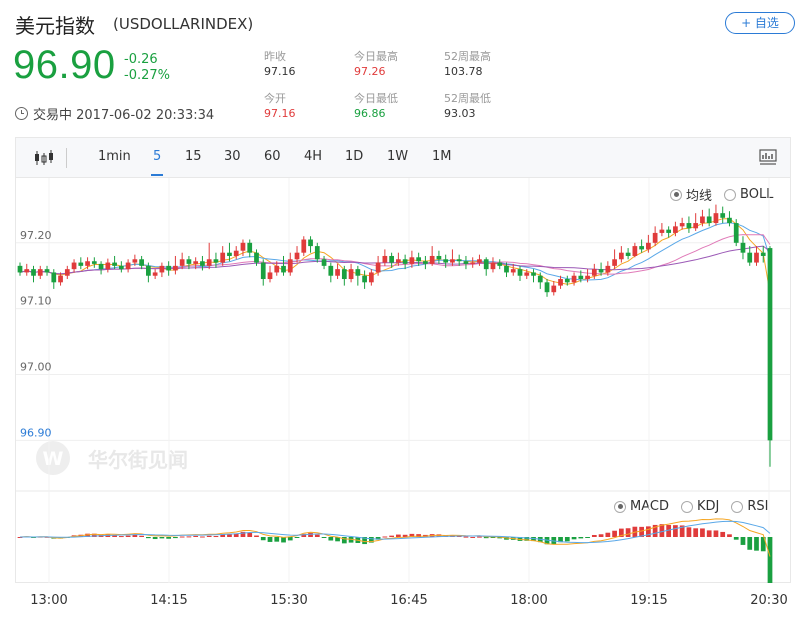  Describe the element at coordinates (408, 600) in the screenshot. I see `x-tick-label: 16:45` at that location.